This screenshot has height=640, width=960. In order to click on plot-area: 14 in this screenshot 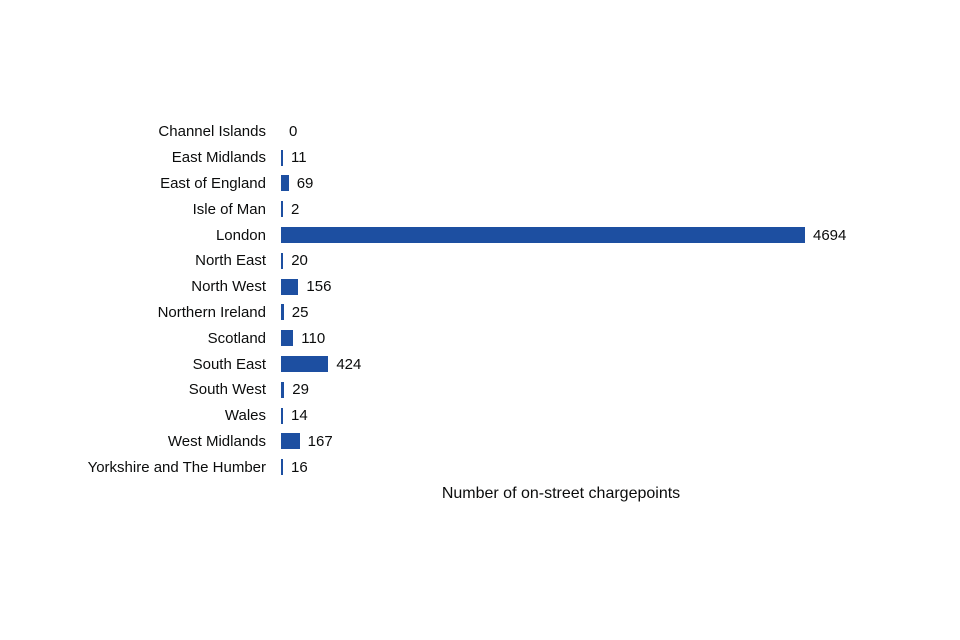, I will do `click(620, 416)`.